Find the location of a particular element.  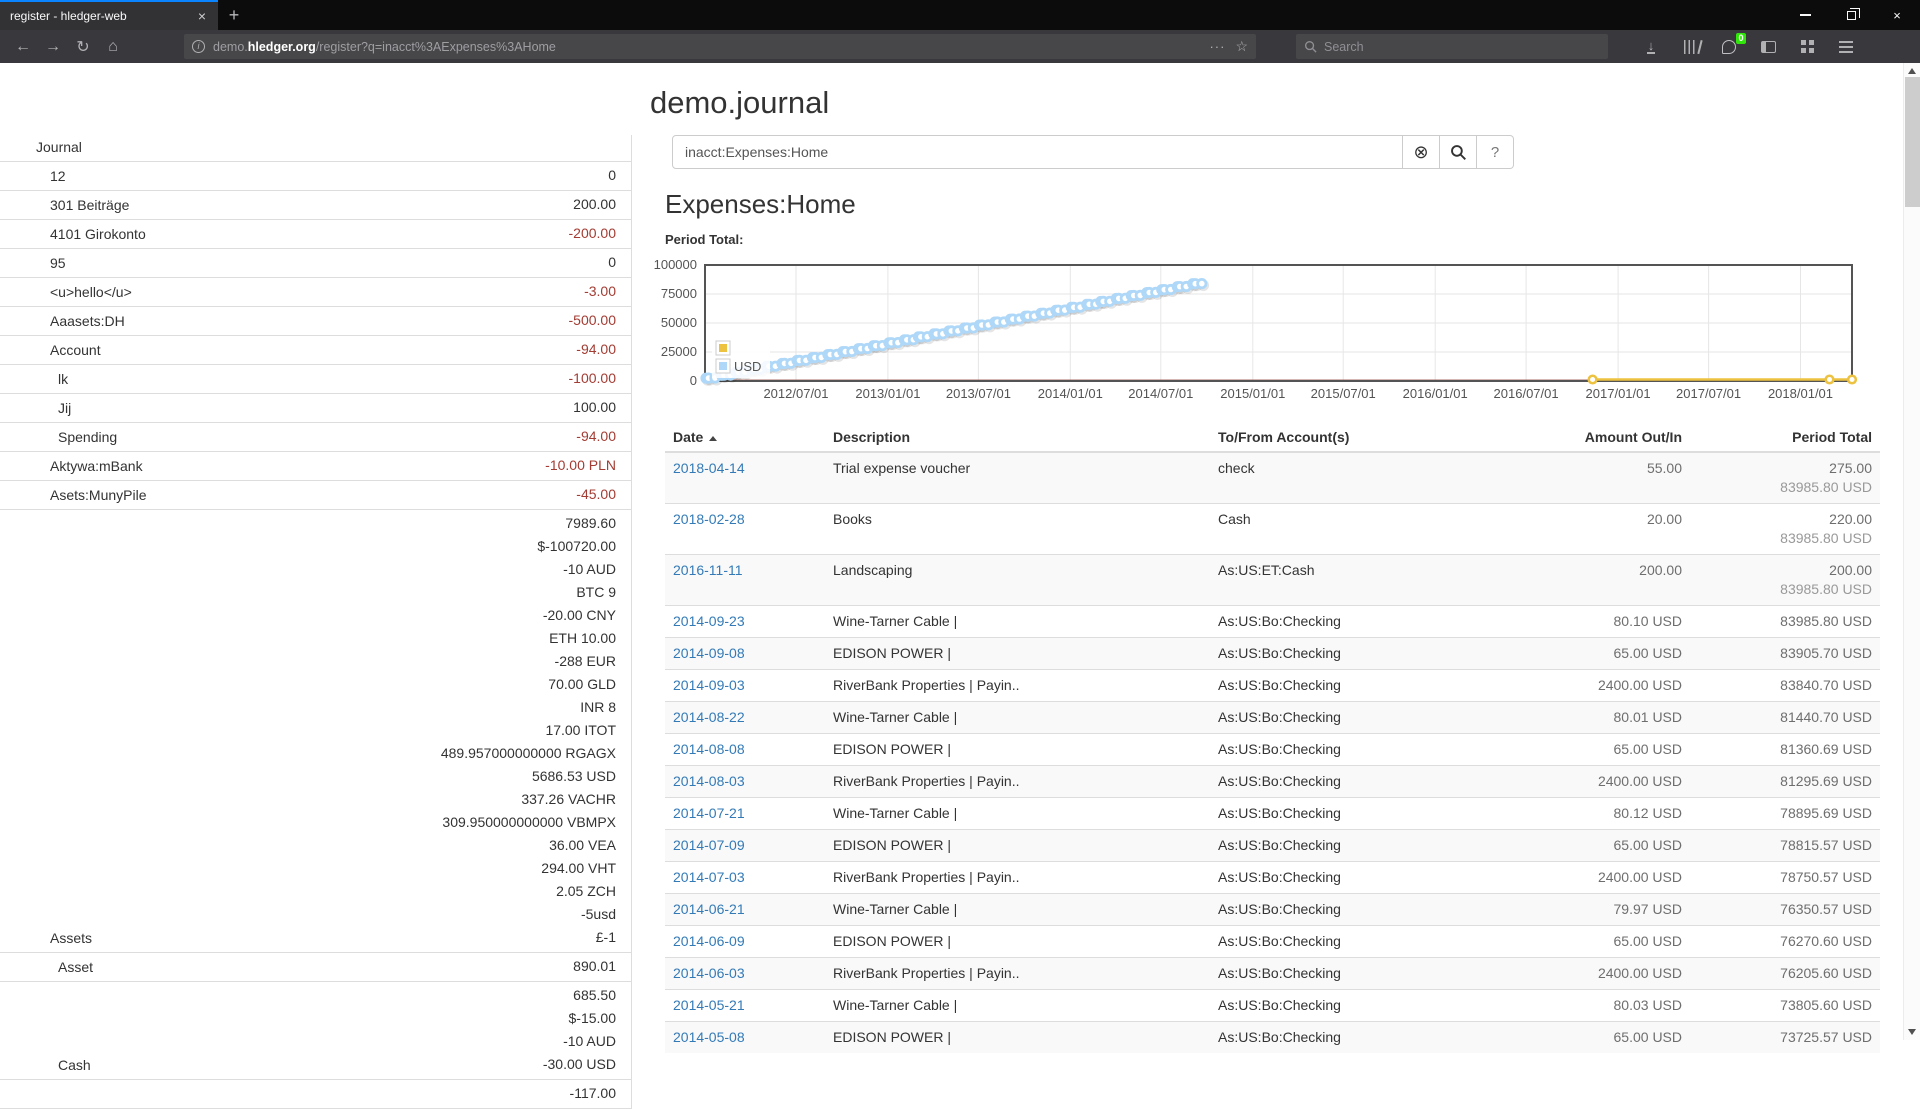

forward-button: → is located at coordinates (53, 46).